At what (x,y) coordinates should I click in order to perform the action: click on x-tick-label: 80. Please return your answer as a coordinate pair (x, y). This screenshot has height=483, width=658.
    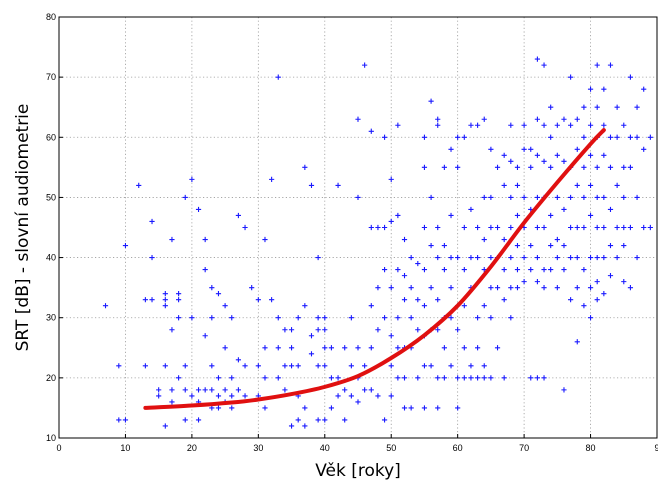
    Looking at the image, I should click on (591, 448).